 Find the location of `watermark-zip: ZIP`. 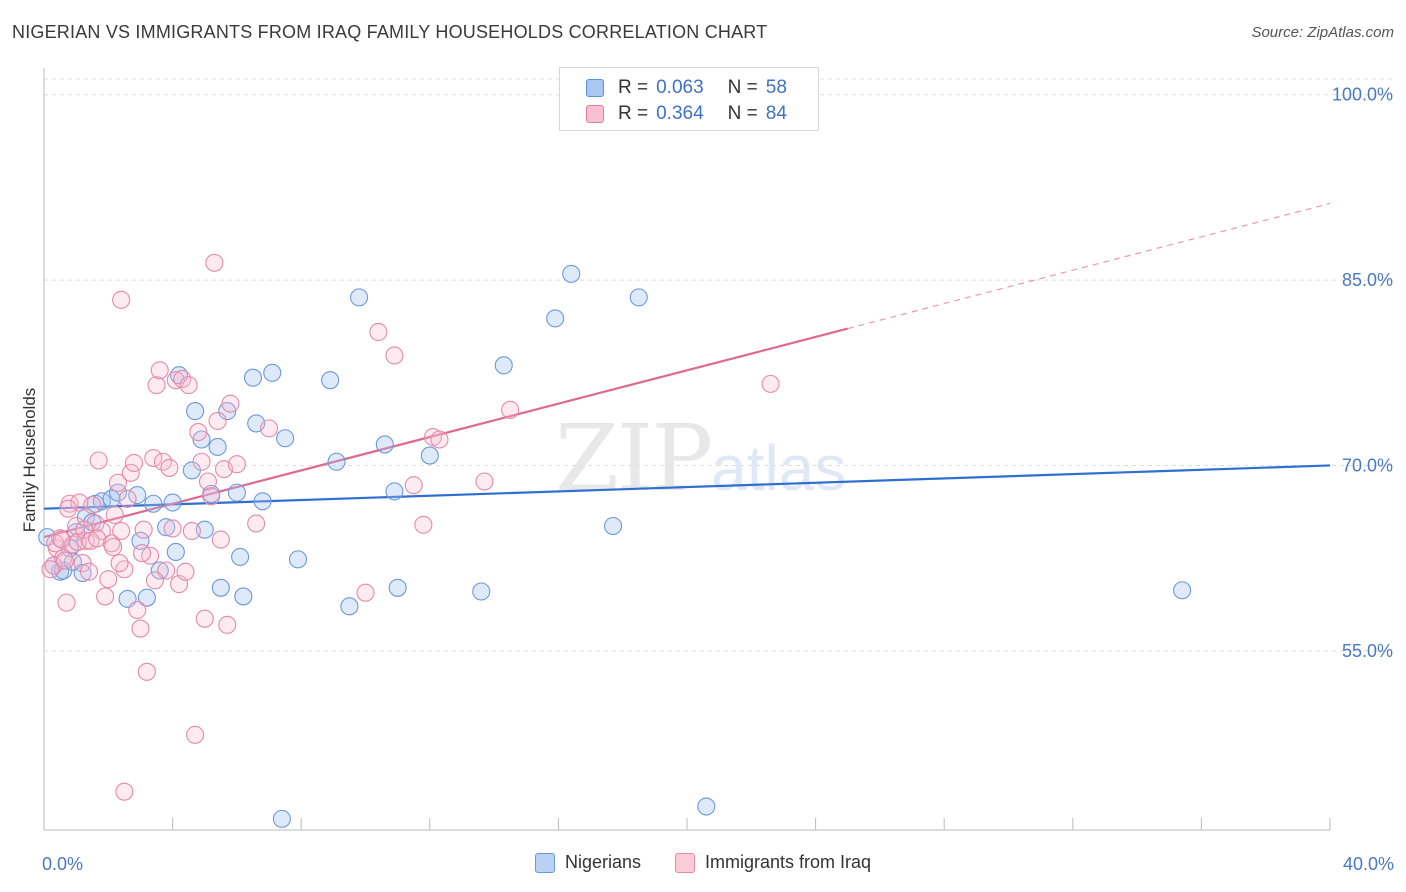

watermark-zip: ZIP is located at coordinates (634, 458).